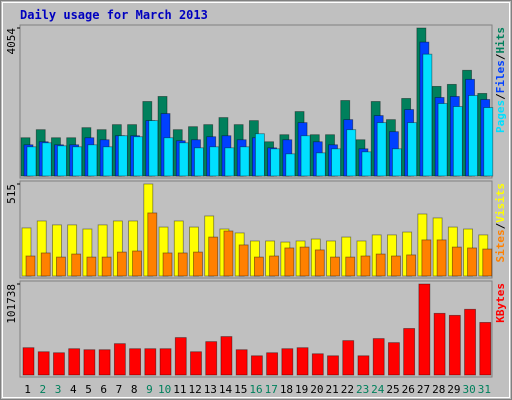 The height and width of the screenshot is (400, 512). Describe the element at coordinates (500, 245) in the screenshot. I see `legend-entry: Sites` at that location.